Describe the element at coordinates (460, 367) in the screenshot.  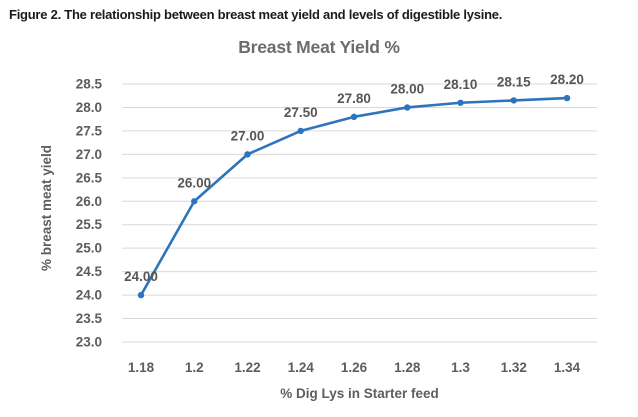
I see `x-tick-label: 1.3` at that location.